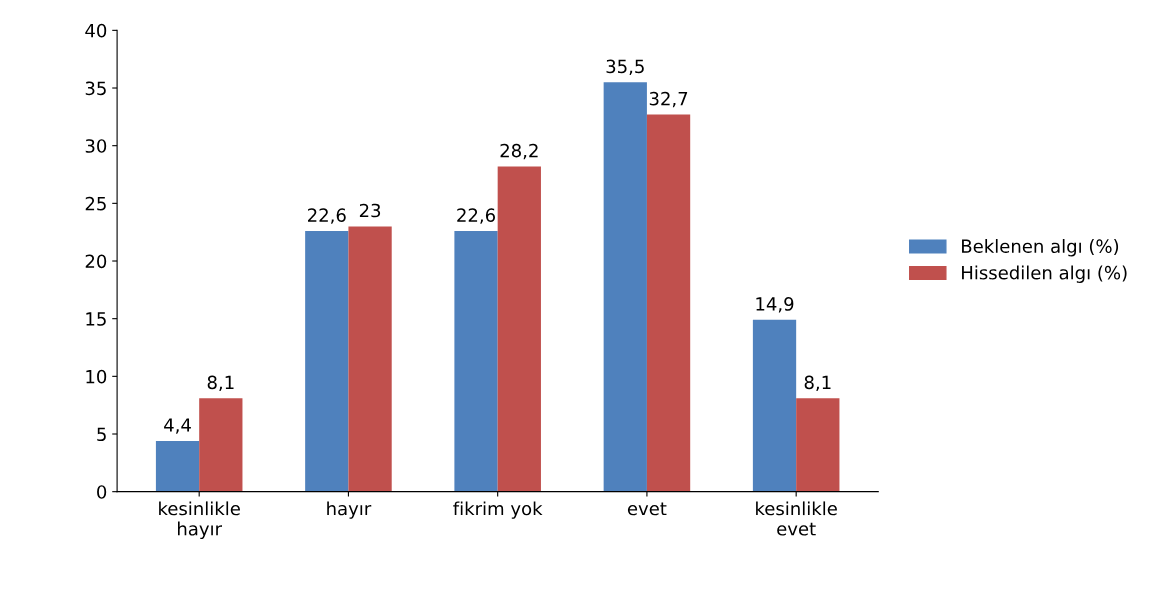  I want to click on y-tick-label: 40, so click(96, 30).